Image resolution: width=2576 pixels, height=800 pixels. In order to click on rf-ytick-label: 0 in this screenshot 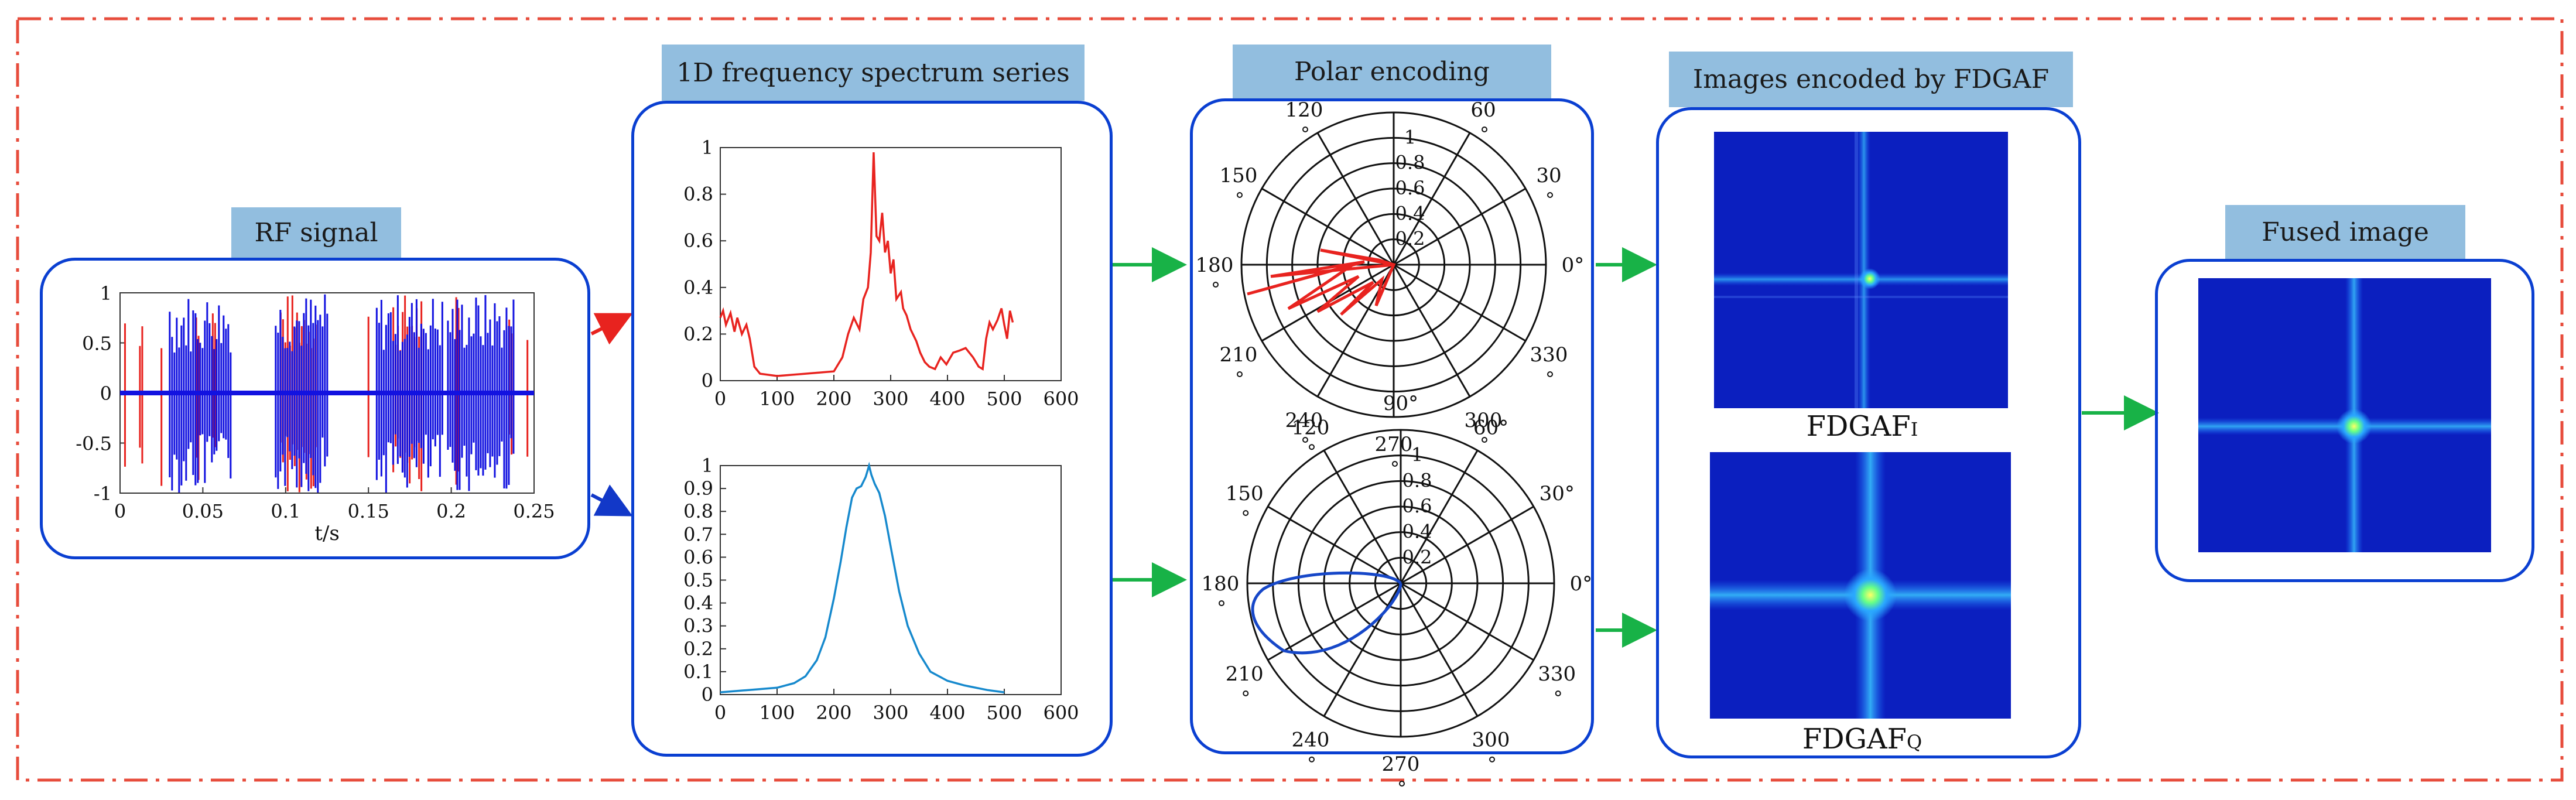, I will do `click(106, 393)`.